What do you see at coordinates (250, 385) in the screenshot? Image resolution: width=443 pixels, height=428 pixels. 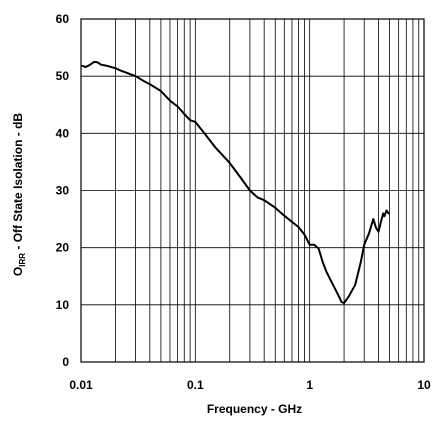 I see `x-tick-labels: 0.01 0.1 1 10` at bounding box center [250, 385].